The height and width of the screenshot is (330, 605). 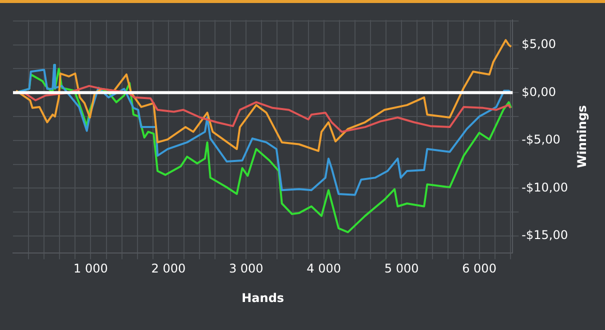 I want to click on x-tick-label: 6 000, so click(x=479, y=269).